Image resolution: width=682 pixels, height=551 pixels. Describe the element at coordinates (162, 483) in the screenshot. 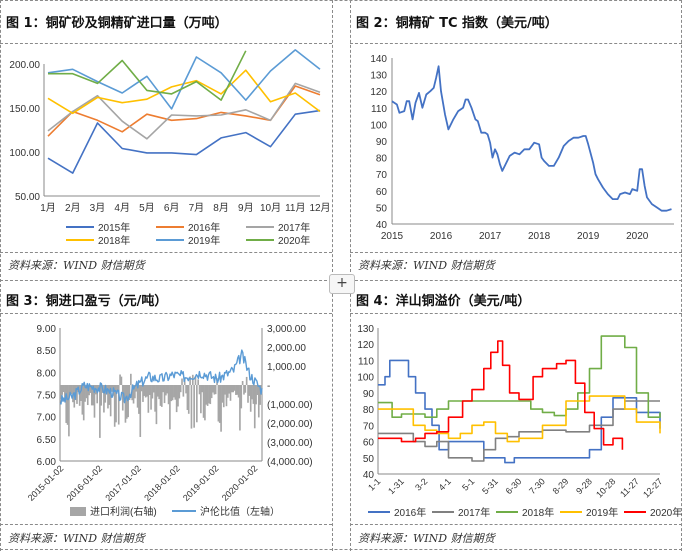

I see `x-tick-label: 2018-01-02` at that location.